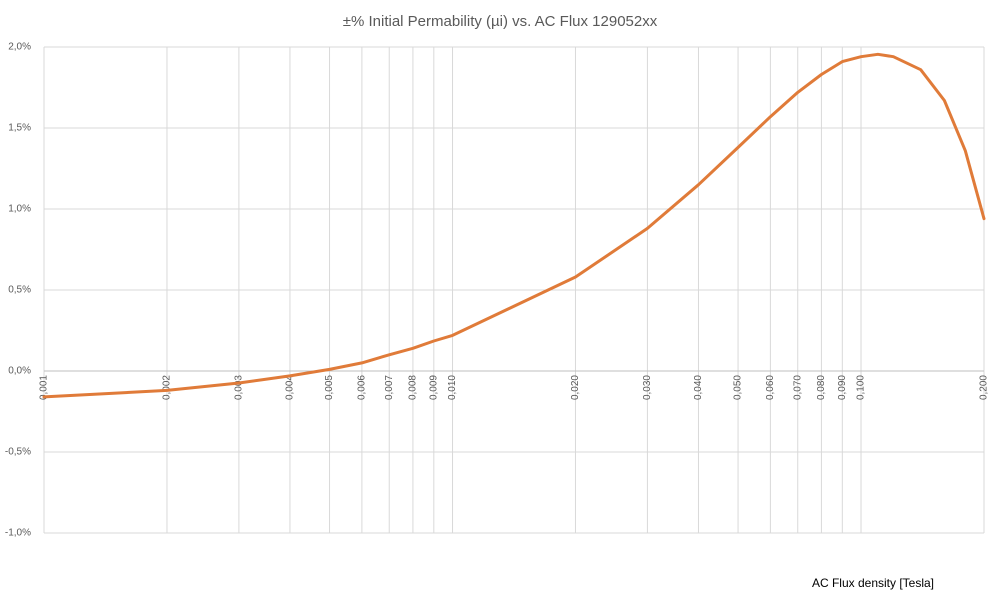 This screenshot has width=1000, height=600. I want to click on x-tick-label: 0,005, so click(329, 387).